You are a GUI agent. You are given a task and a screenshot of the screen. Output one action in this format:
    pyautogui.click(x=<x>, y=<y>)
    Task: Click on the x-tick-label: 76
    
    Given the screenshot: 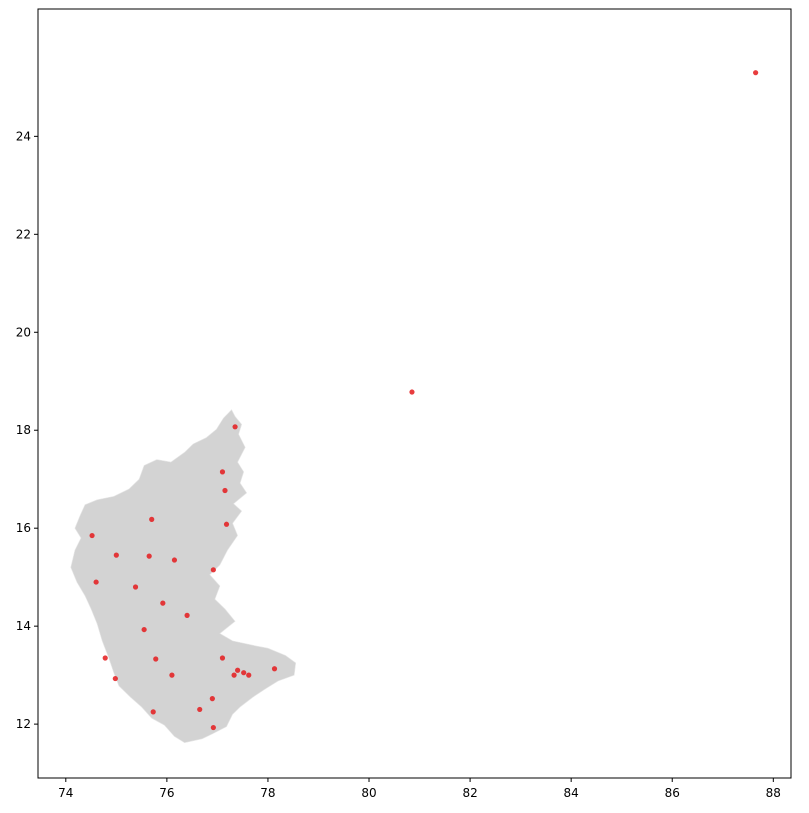 What is the action you would take?
    pyautogui.click(x=166, y=793)
    